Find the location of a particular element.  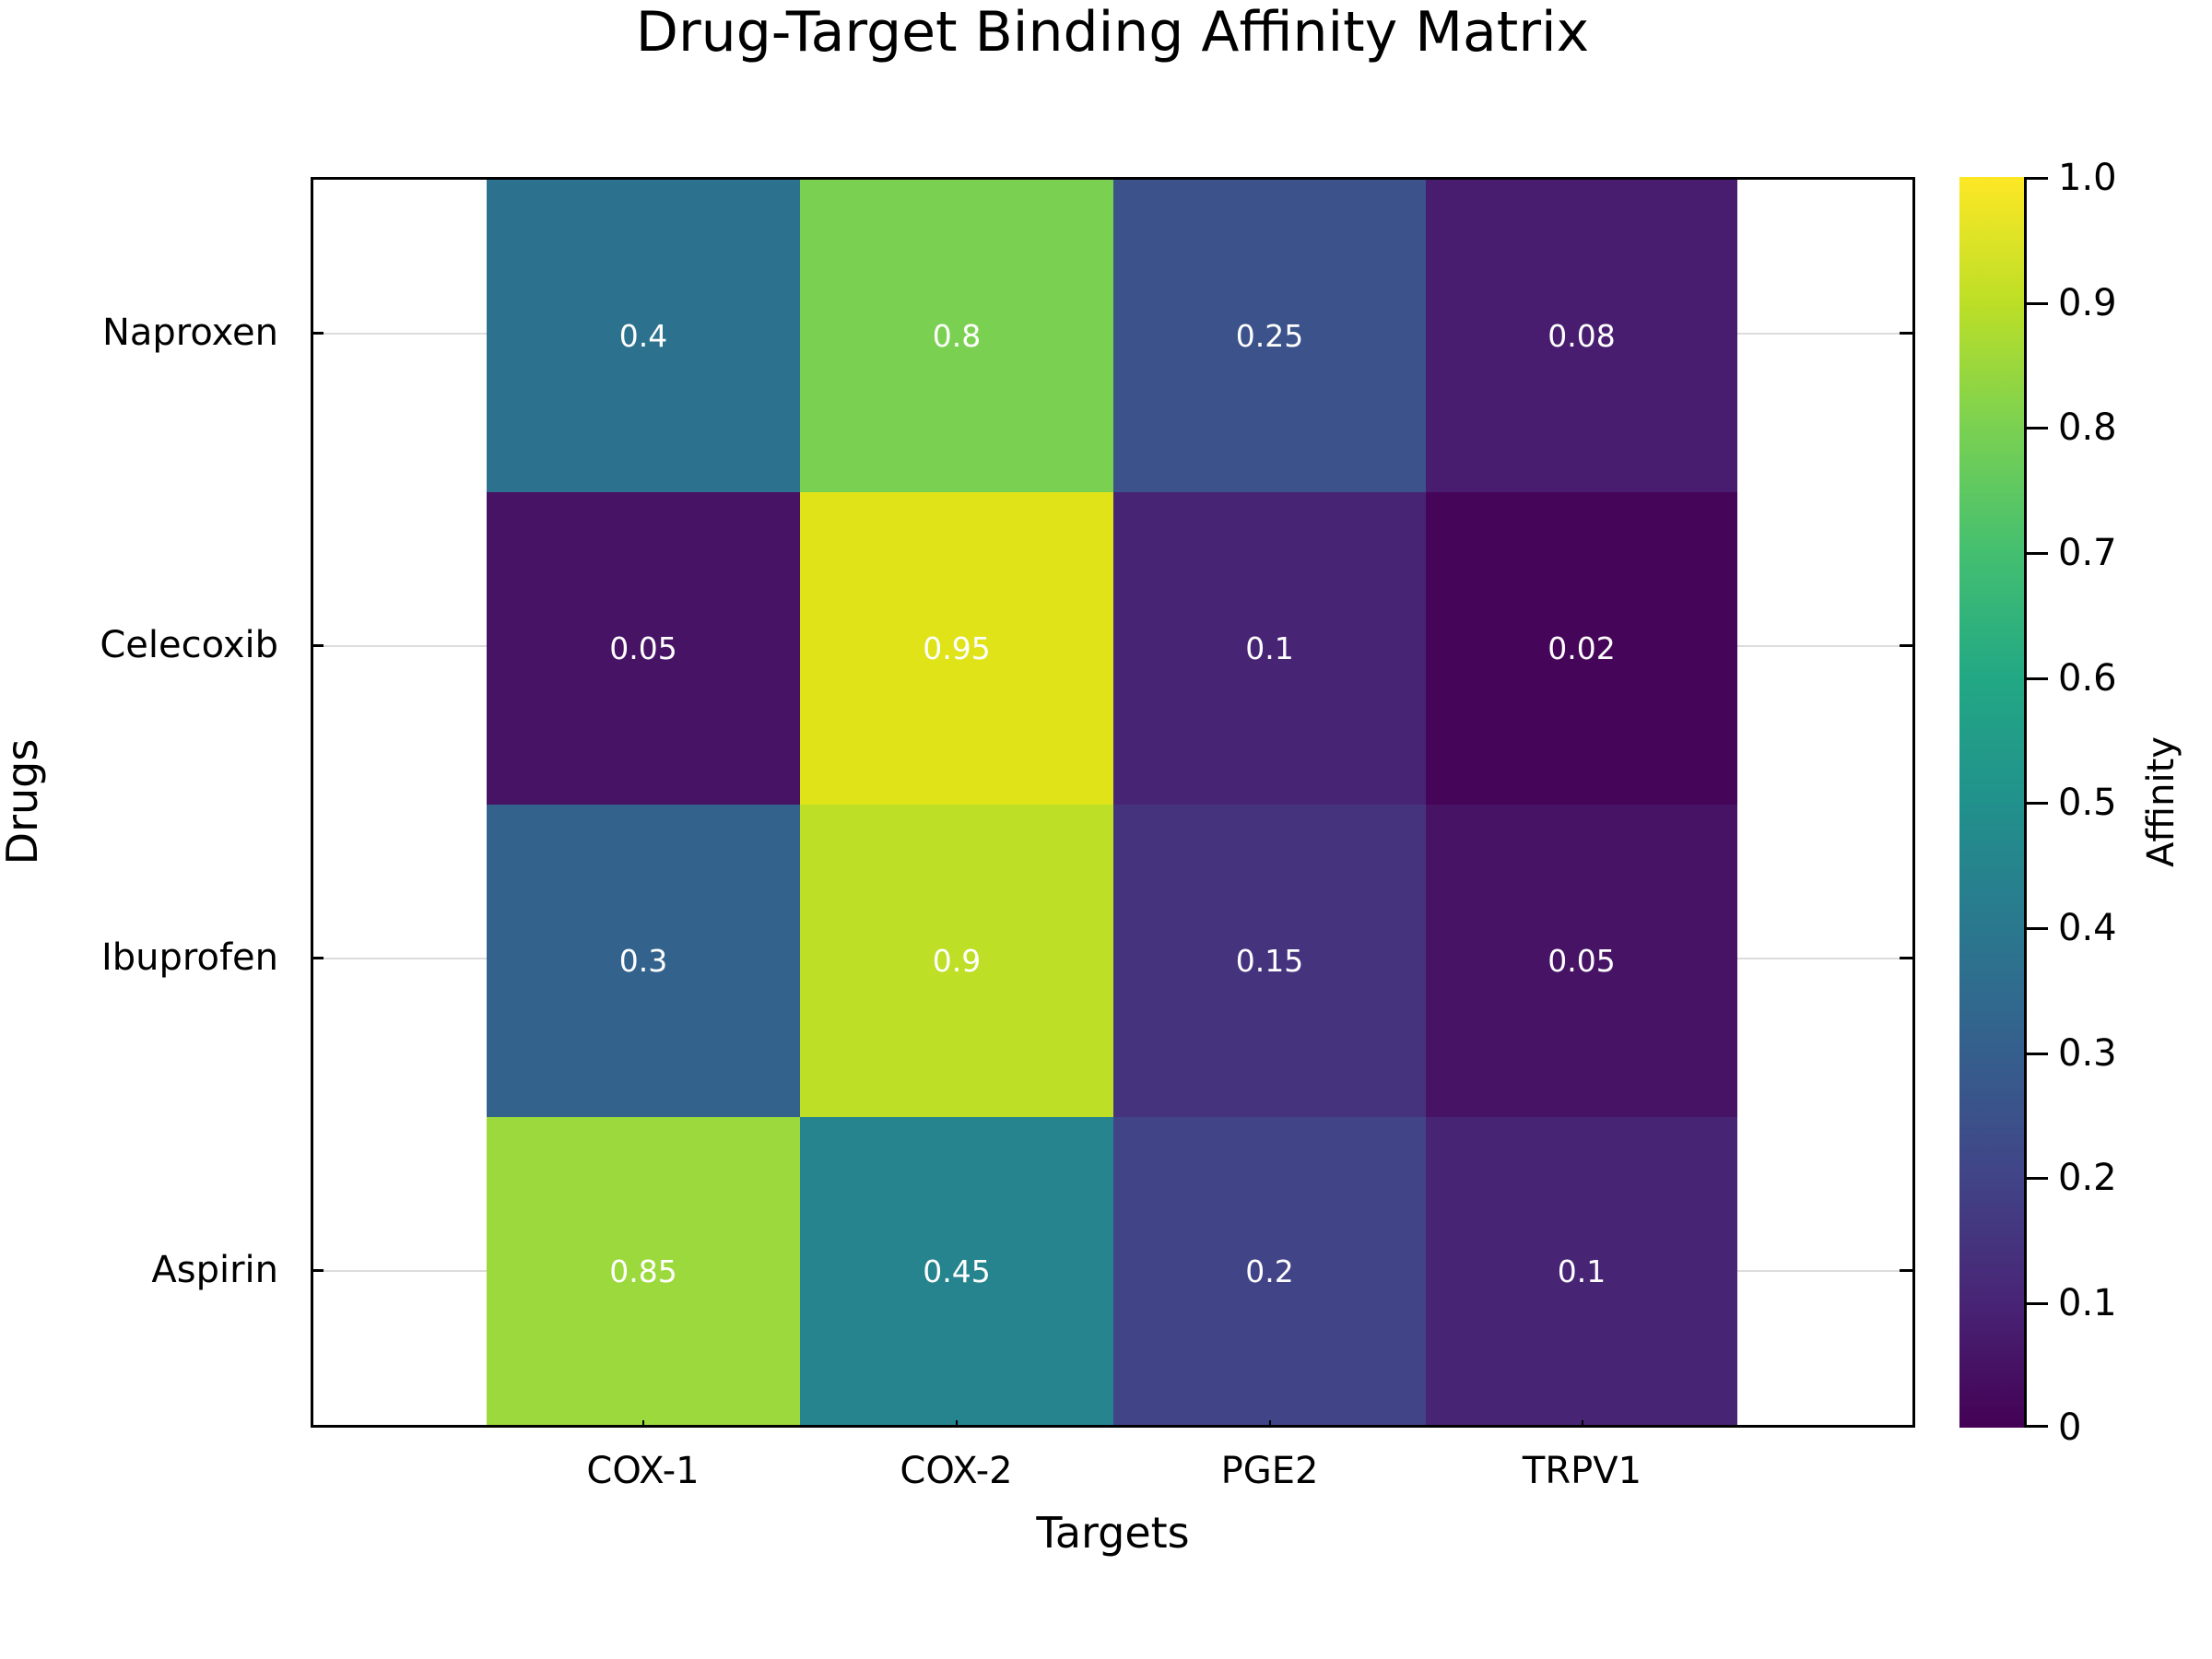

heatmap-cell: 0.95 is located at coordinates (956, 648).